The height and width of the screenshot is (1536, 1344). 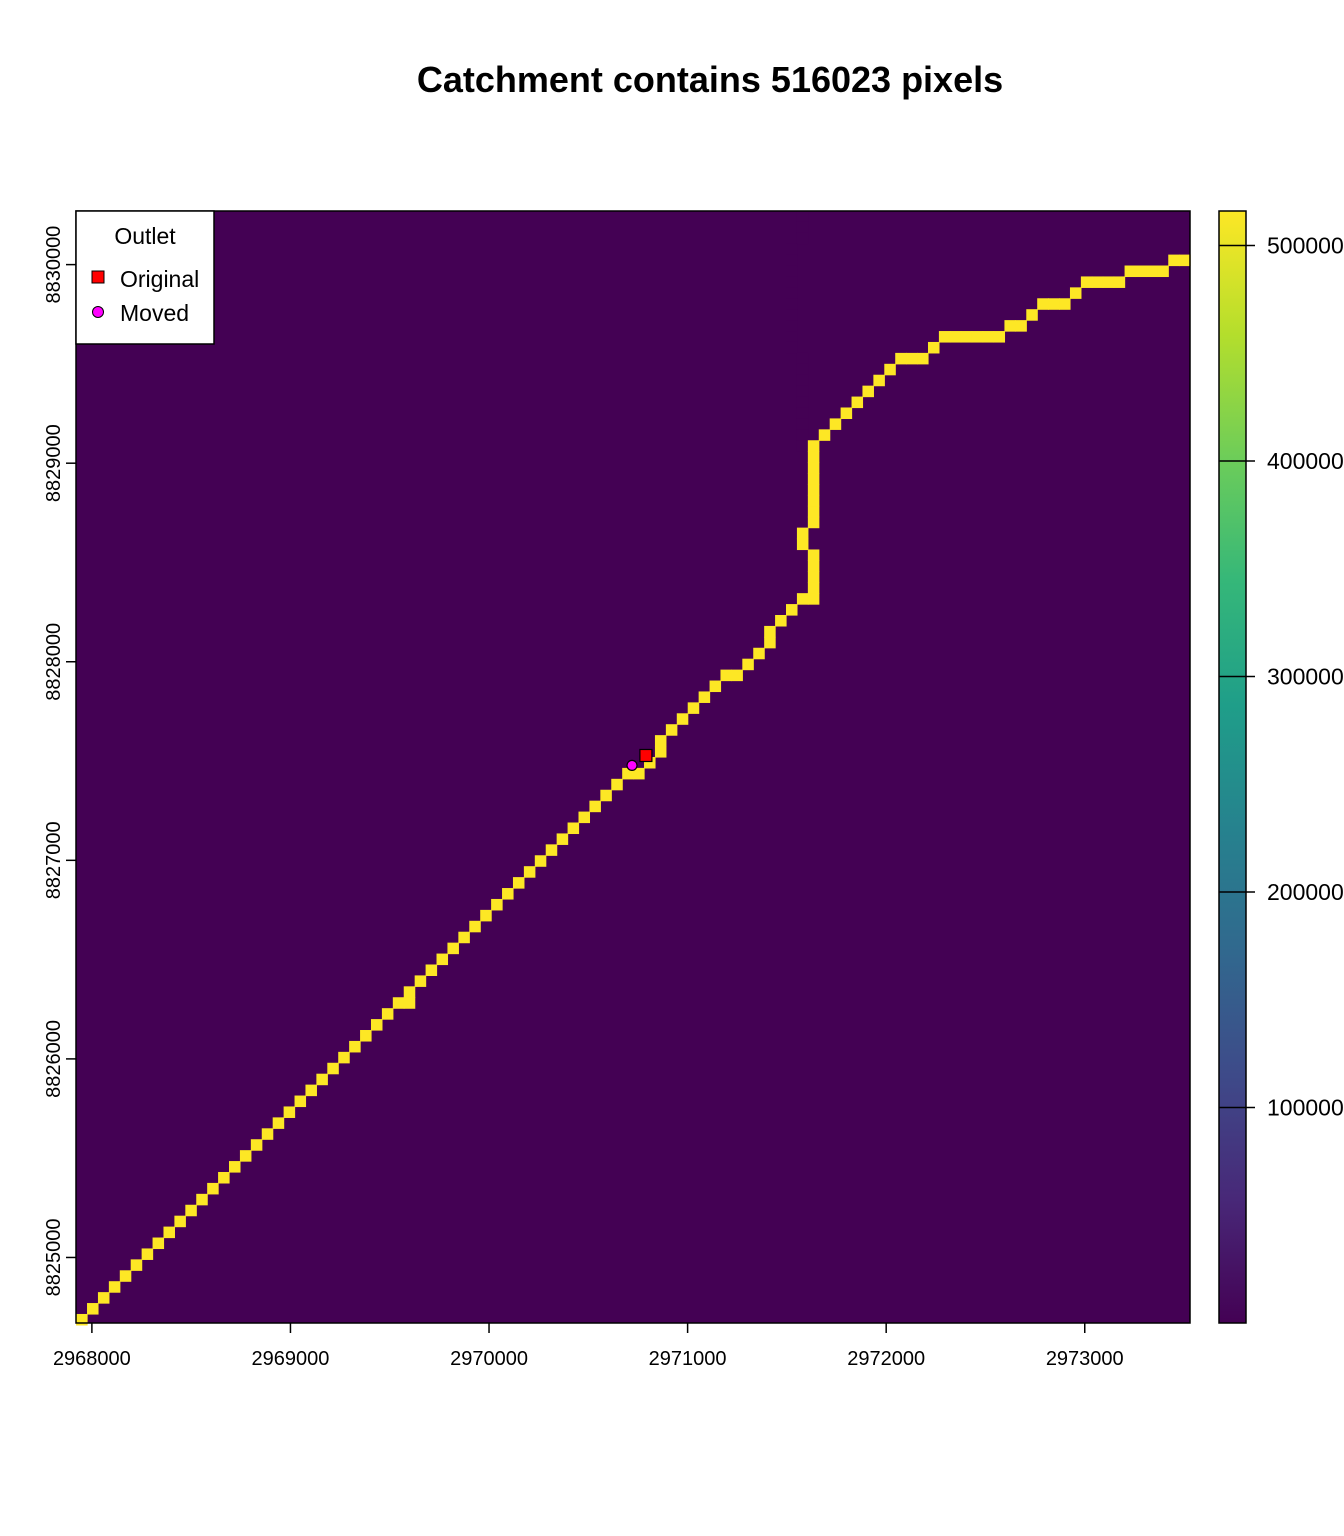 What do you see at coordinates (1085, 1359) in the screenshot?
I see `x-tick-label: 2973000` at bounding box center [1085, 1359].